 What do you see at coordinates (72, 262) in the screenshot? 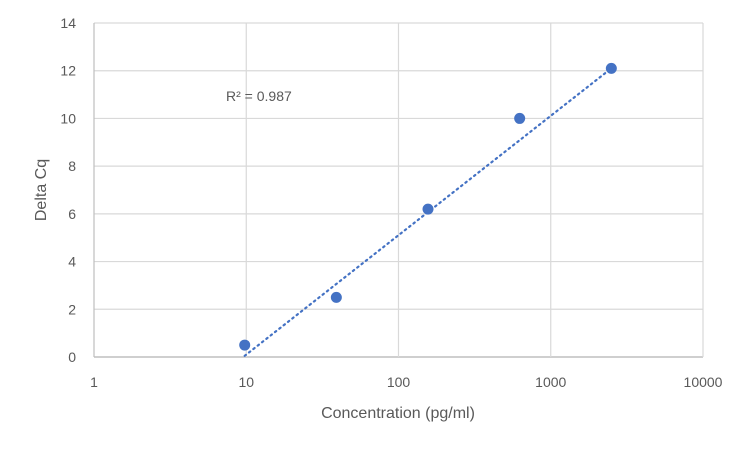
I see `y-tick-label: 4` at bounding box center [72, 262].